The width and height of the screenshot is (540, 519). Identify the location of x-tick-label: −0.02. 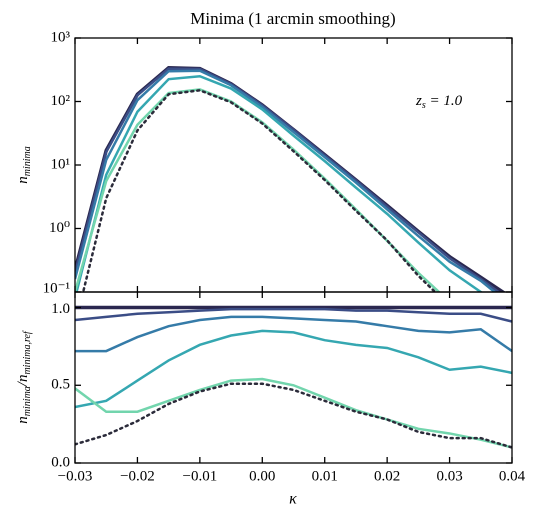
(137, 476).